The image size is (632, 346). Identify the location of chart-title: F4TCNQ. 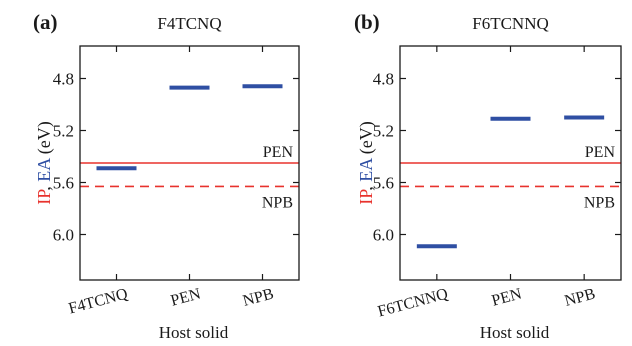
(189, 23).